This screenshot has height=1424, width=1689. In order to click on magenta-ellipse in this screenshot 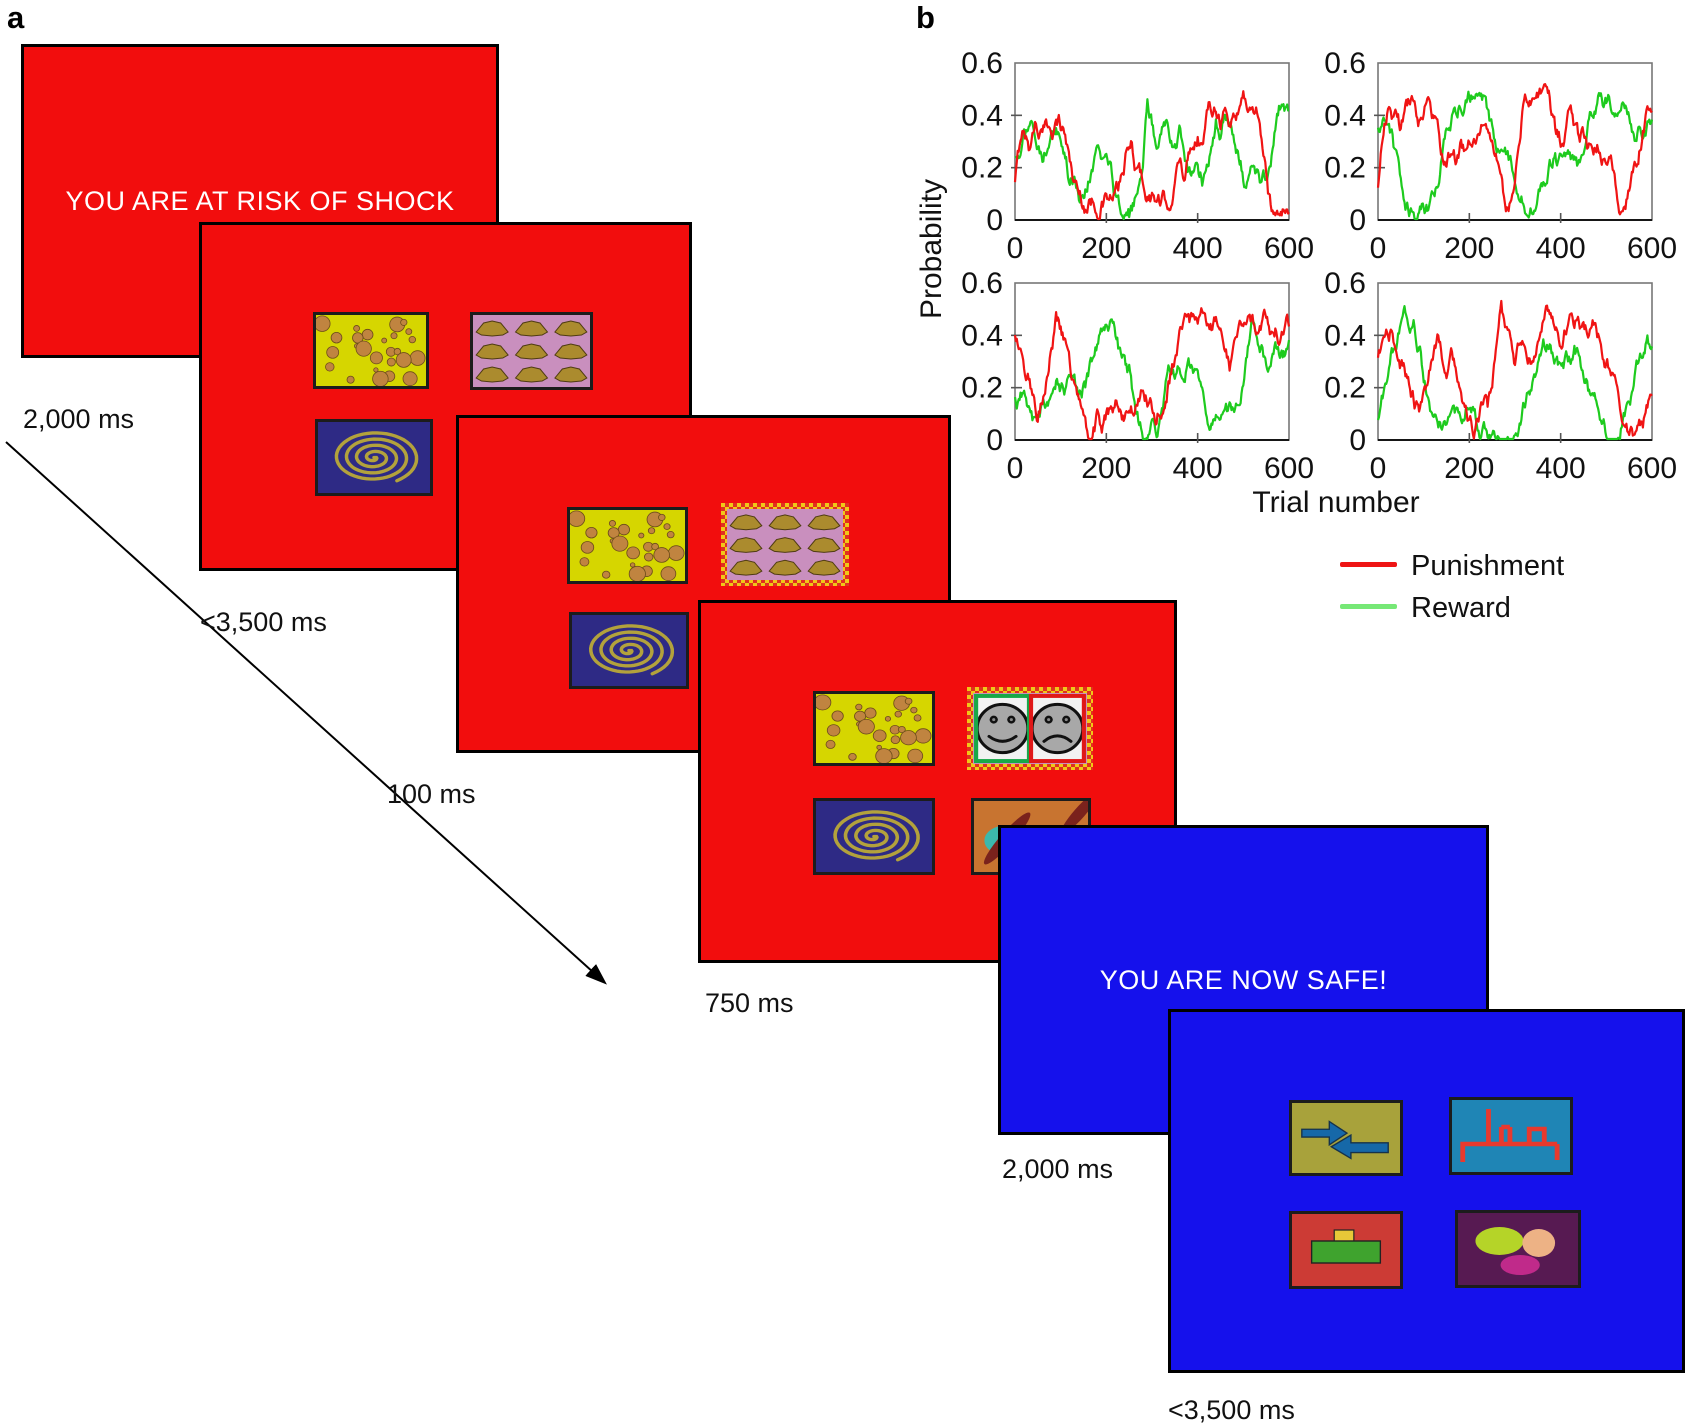, I will do `click(1520, 1265)`.